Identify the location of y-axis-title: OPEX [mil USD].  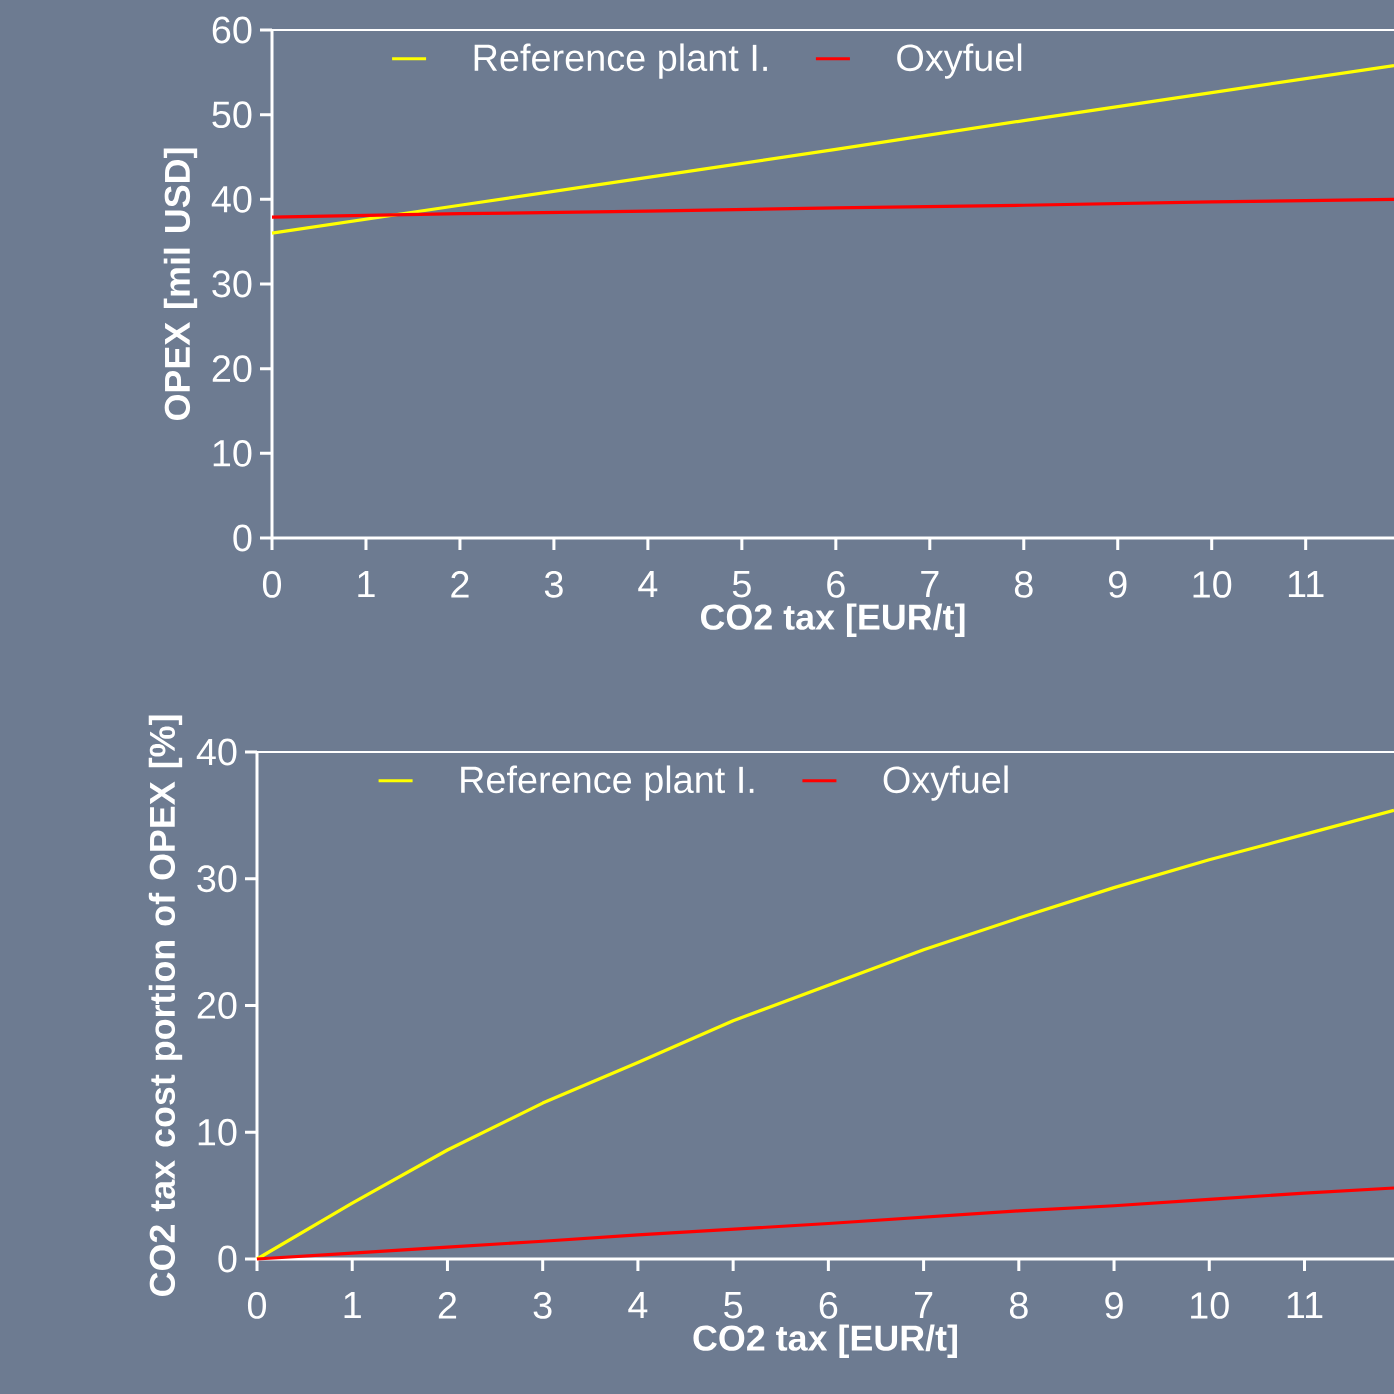
(180, 284).